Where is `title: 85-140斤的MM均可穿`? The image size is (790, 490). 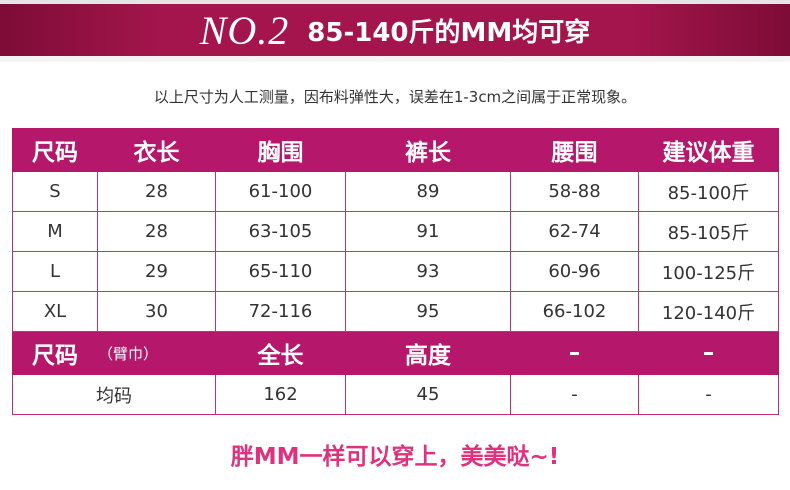 title: 85-140斤的MM均可穿 is located at coordinates (449, 32).